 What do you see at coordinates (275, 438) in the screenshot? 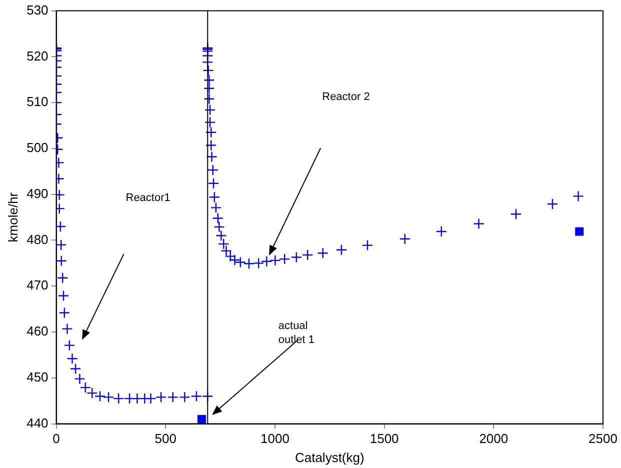
I see `x-tick-label: 1000` at bounding box center [275, 438].